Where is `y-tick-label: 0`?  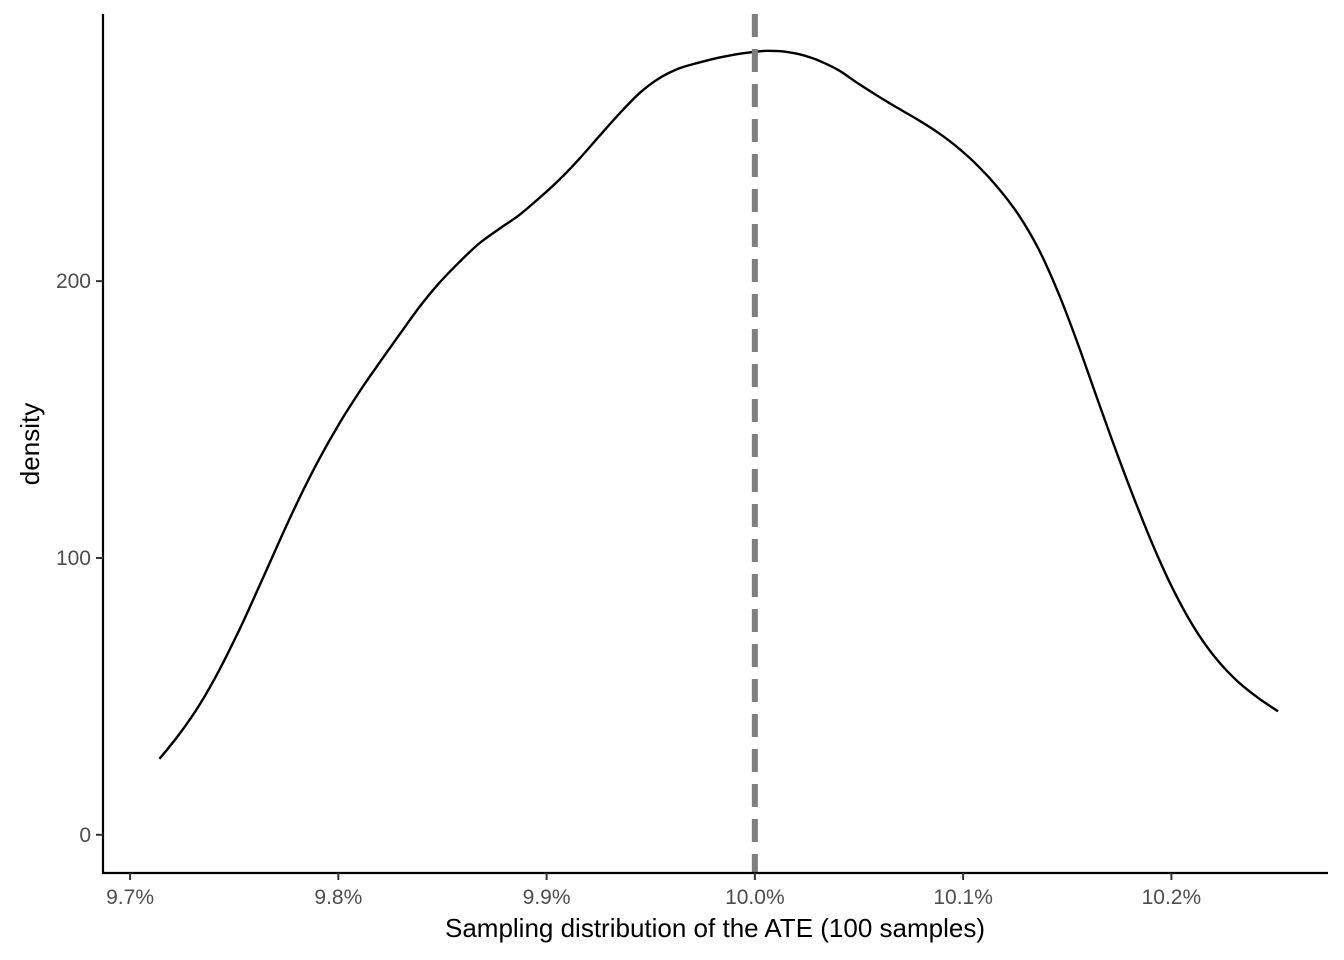 y-tick-label: 0 is located at coordinates (85, 835).